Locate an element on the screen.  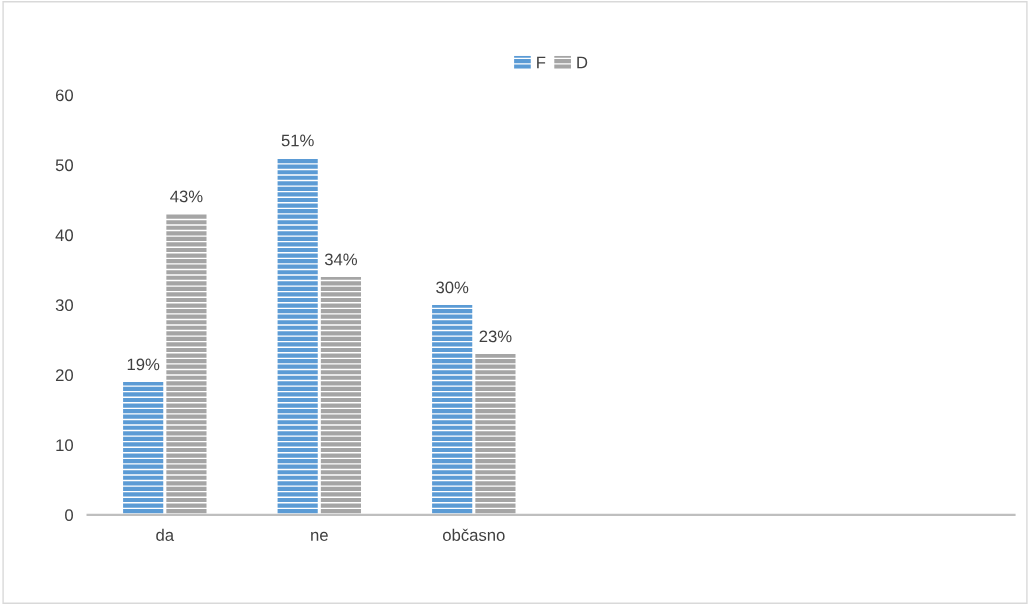
data-label: 43% is located at coordinates (186, 196).